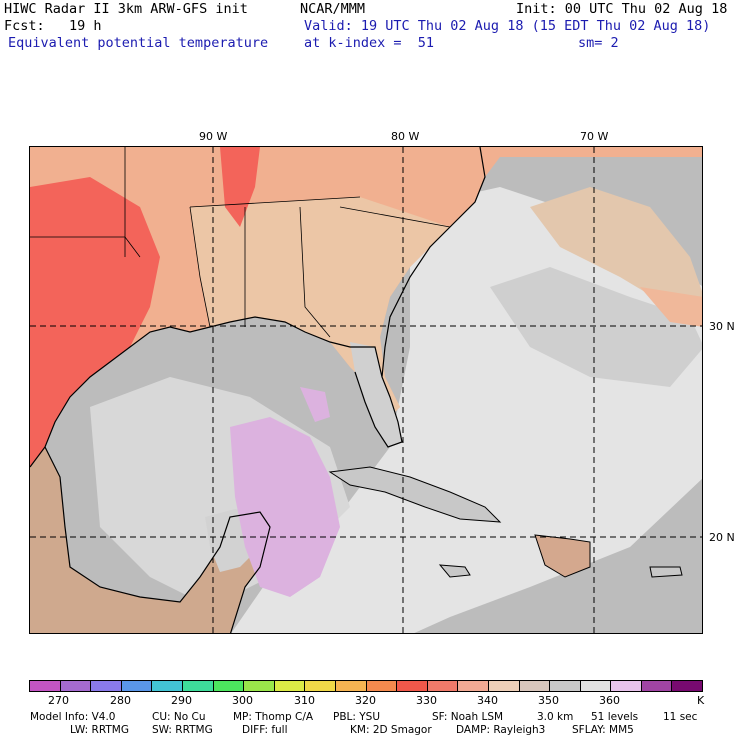 Image resolution: width=740 pixels, height=740 pixels. Describe the element at coordinates (213, 136) in the screenshot. I see `lon-label-90w: 90 W` at that location.